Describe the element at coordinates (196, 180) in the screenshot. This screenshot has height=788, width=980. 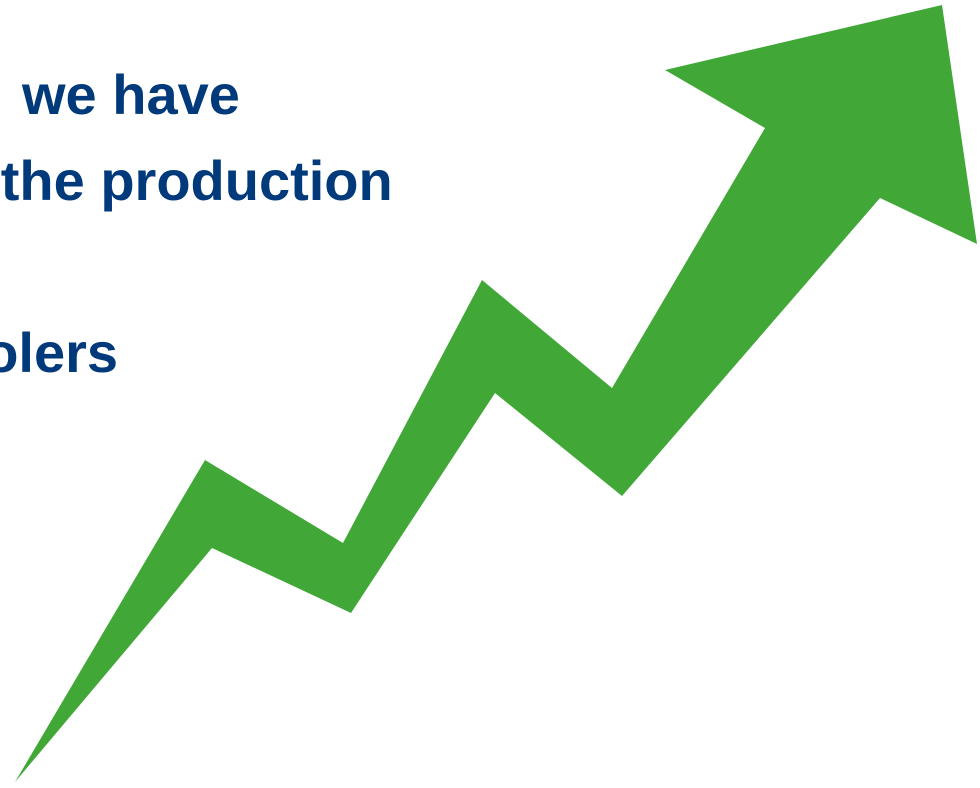
I see `text-line-2: d the production` at that location.